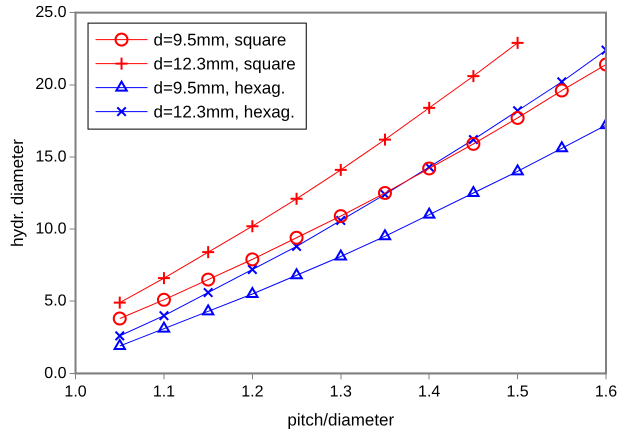 This screenshot has height=439, width=628. What do you see at coordinates (51, 85) in the screenshot?
I see `y-tick-label: 20.0` at bounding box center [51, 85].